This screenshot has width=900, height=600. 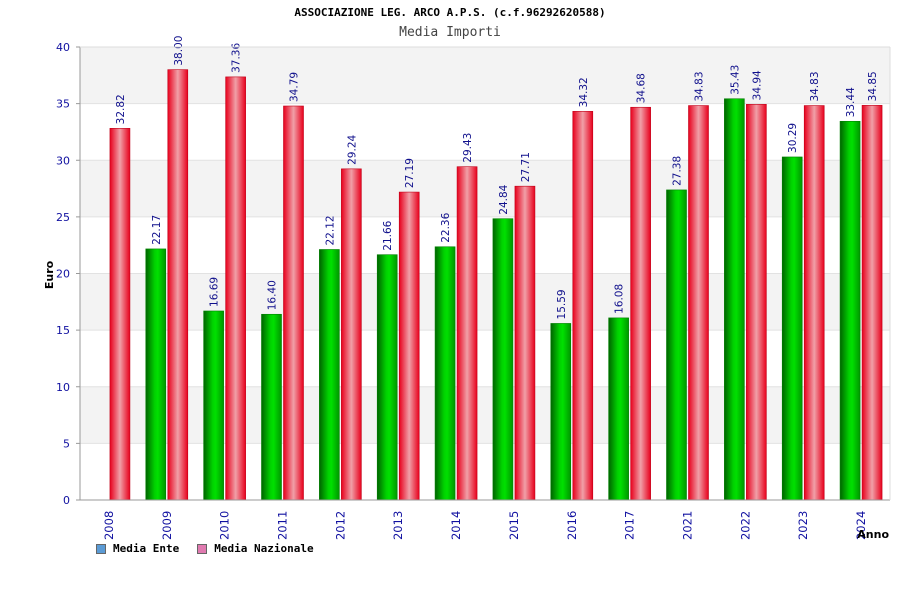 What do you see at coordinates (63, 387) in the screenshot?
I see `y-tick-label: 10` at bounding box center [63, 387].